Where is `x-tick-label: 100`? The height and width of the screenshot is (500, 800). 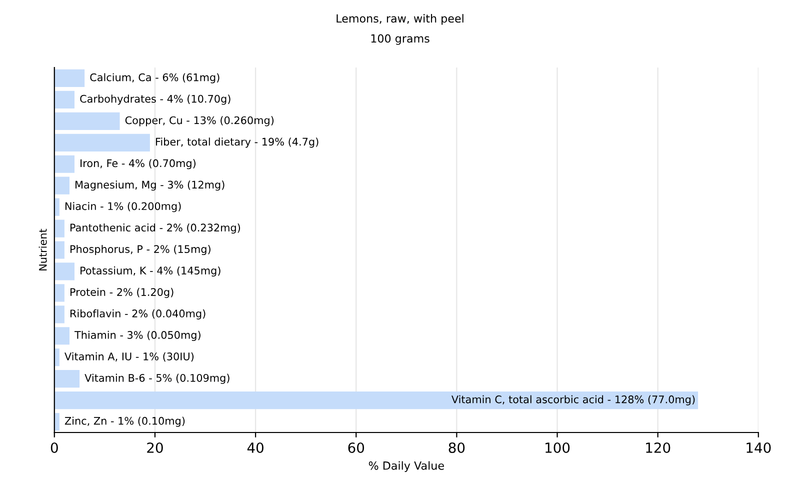 x-tick-label: 100 is located at coordinates (558, 447).